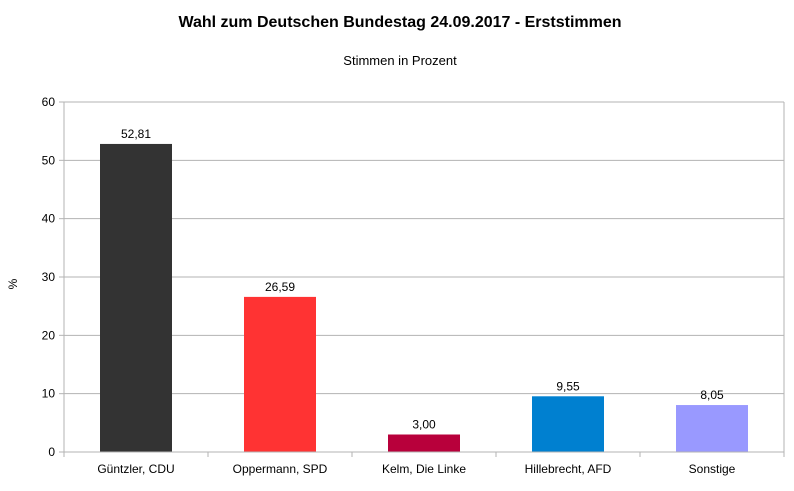  I want to click on x-tick-label: Oppermann, SPD, so click(280, 469).